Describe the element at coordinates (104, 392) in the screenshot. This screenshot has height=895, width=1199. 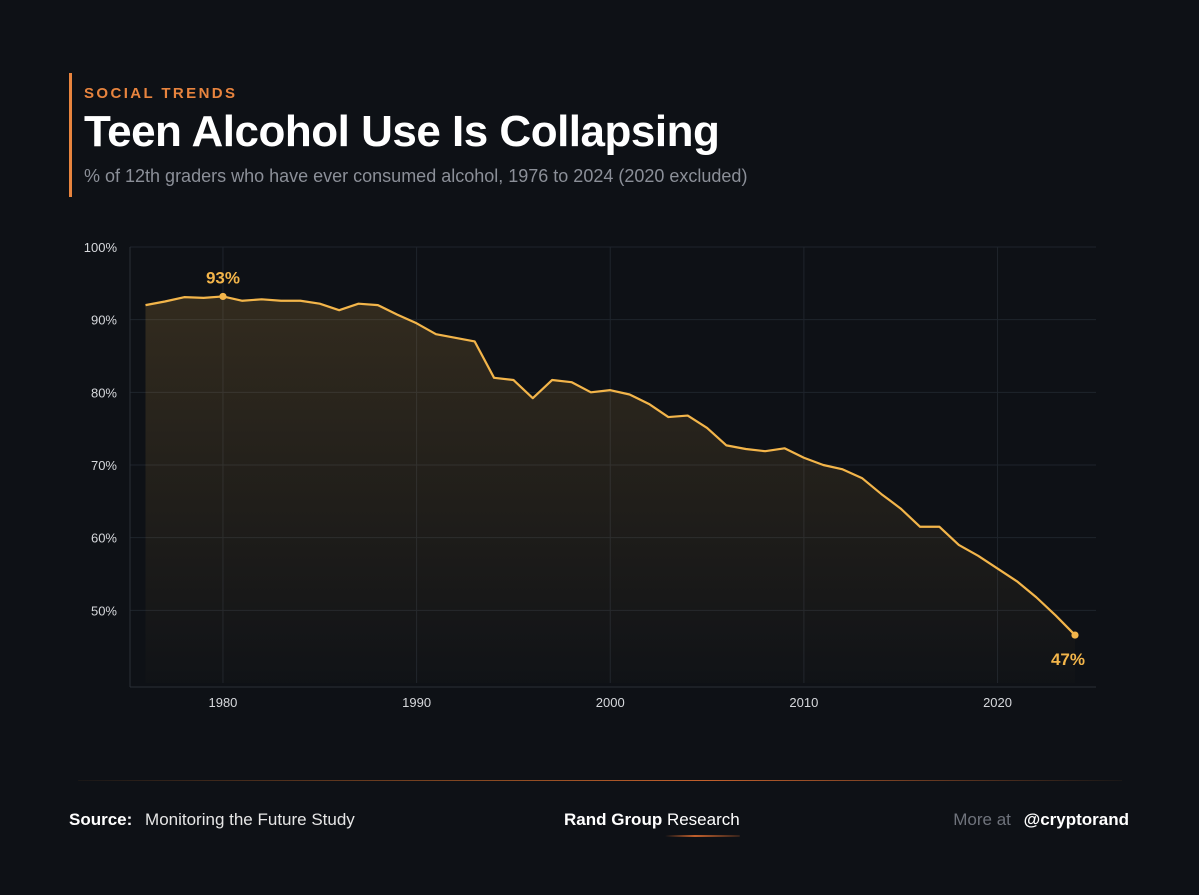
I see `y-tick-label: 80%` at that location.